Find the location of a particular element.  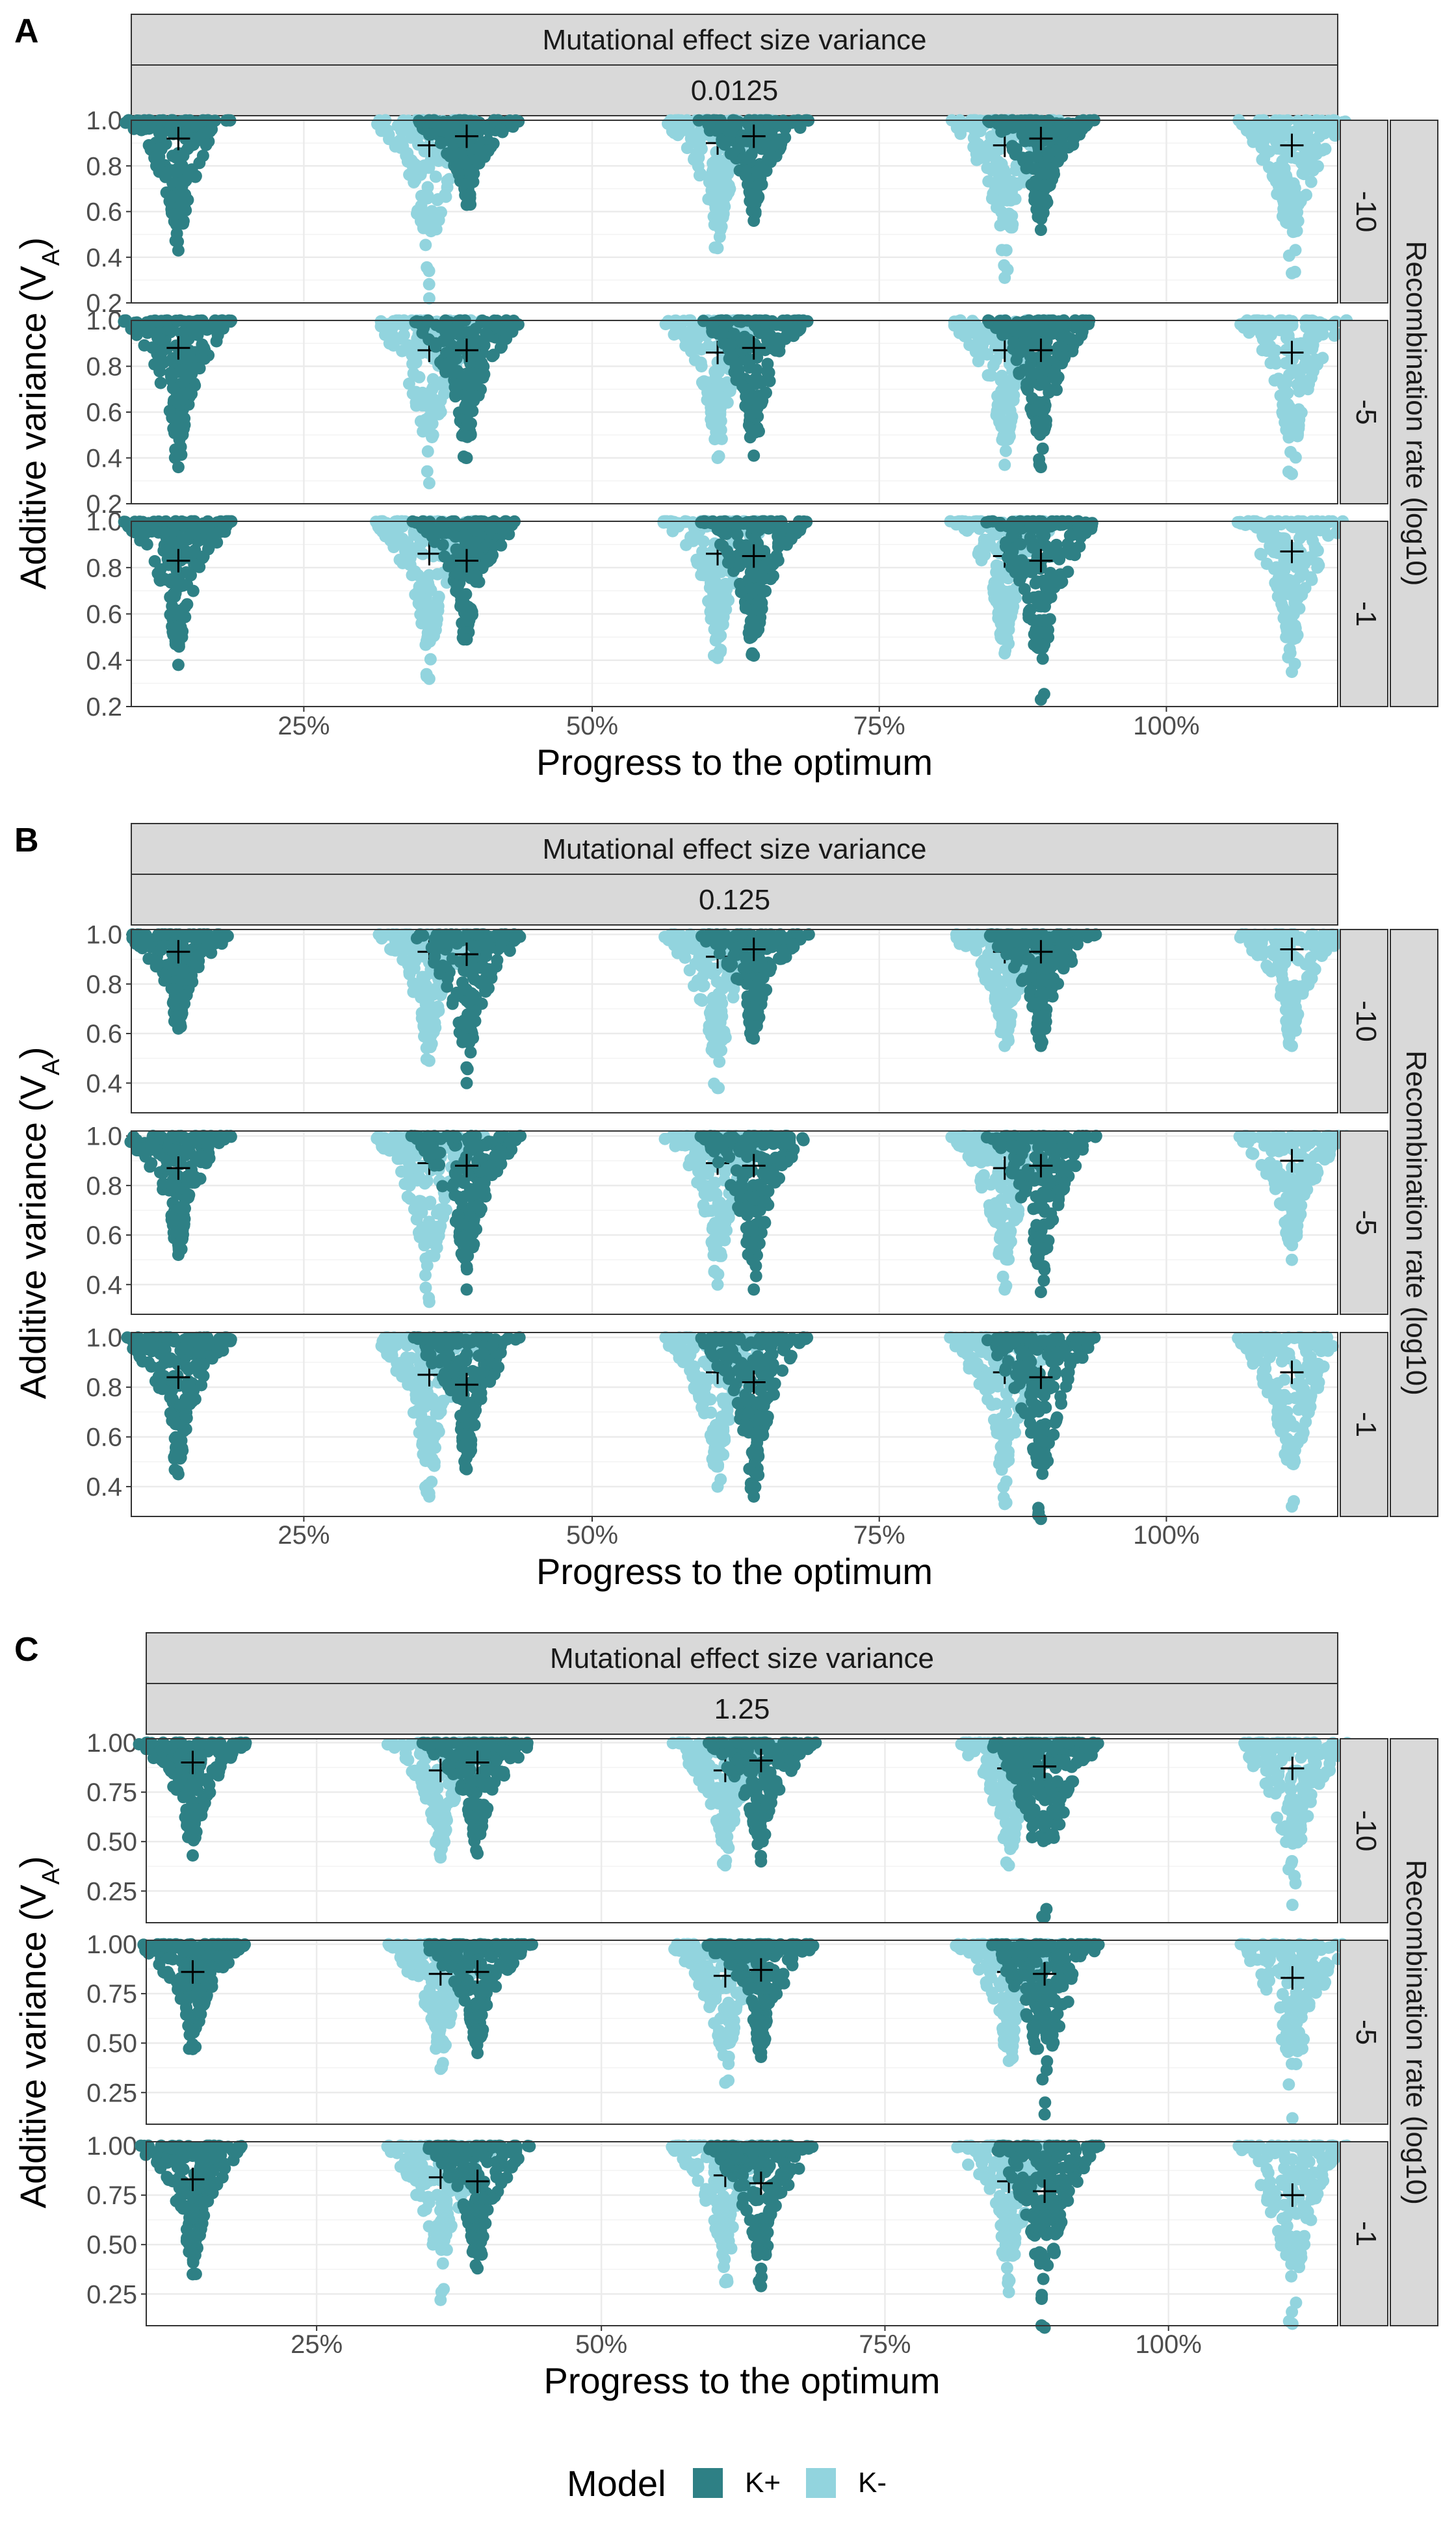

row-strip-label: -5 is located at coordinates (1366, 411).